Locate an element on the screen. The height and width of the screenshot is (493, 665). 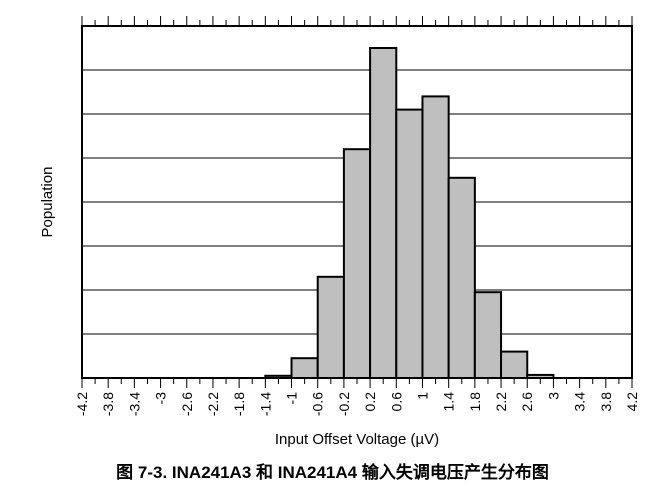
x-tick-label: 2.6 is located at coordinates (527, 402).